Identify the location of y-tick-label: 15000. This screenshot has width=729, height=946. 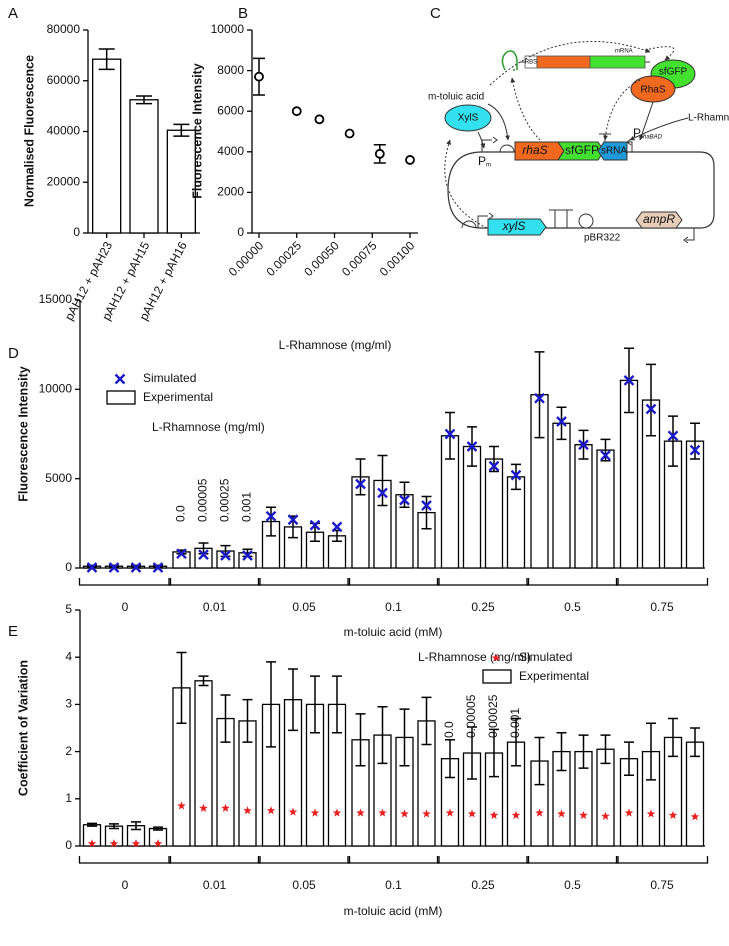
(56, 299).